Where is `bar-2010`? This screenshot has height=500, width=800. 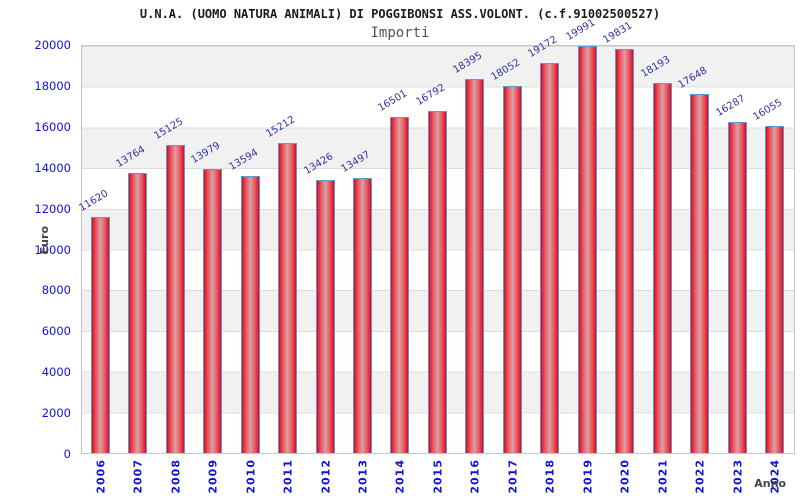
bar-2010 is located at coordinates (250, 314).